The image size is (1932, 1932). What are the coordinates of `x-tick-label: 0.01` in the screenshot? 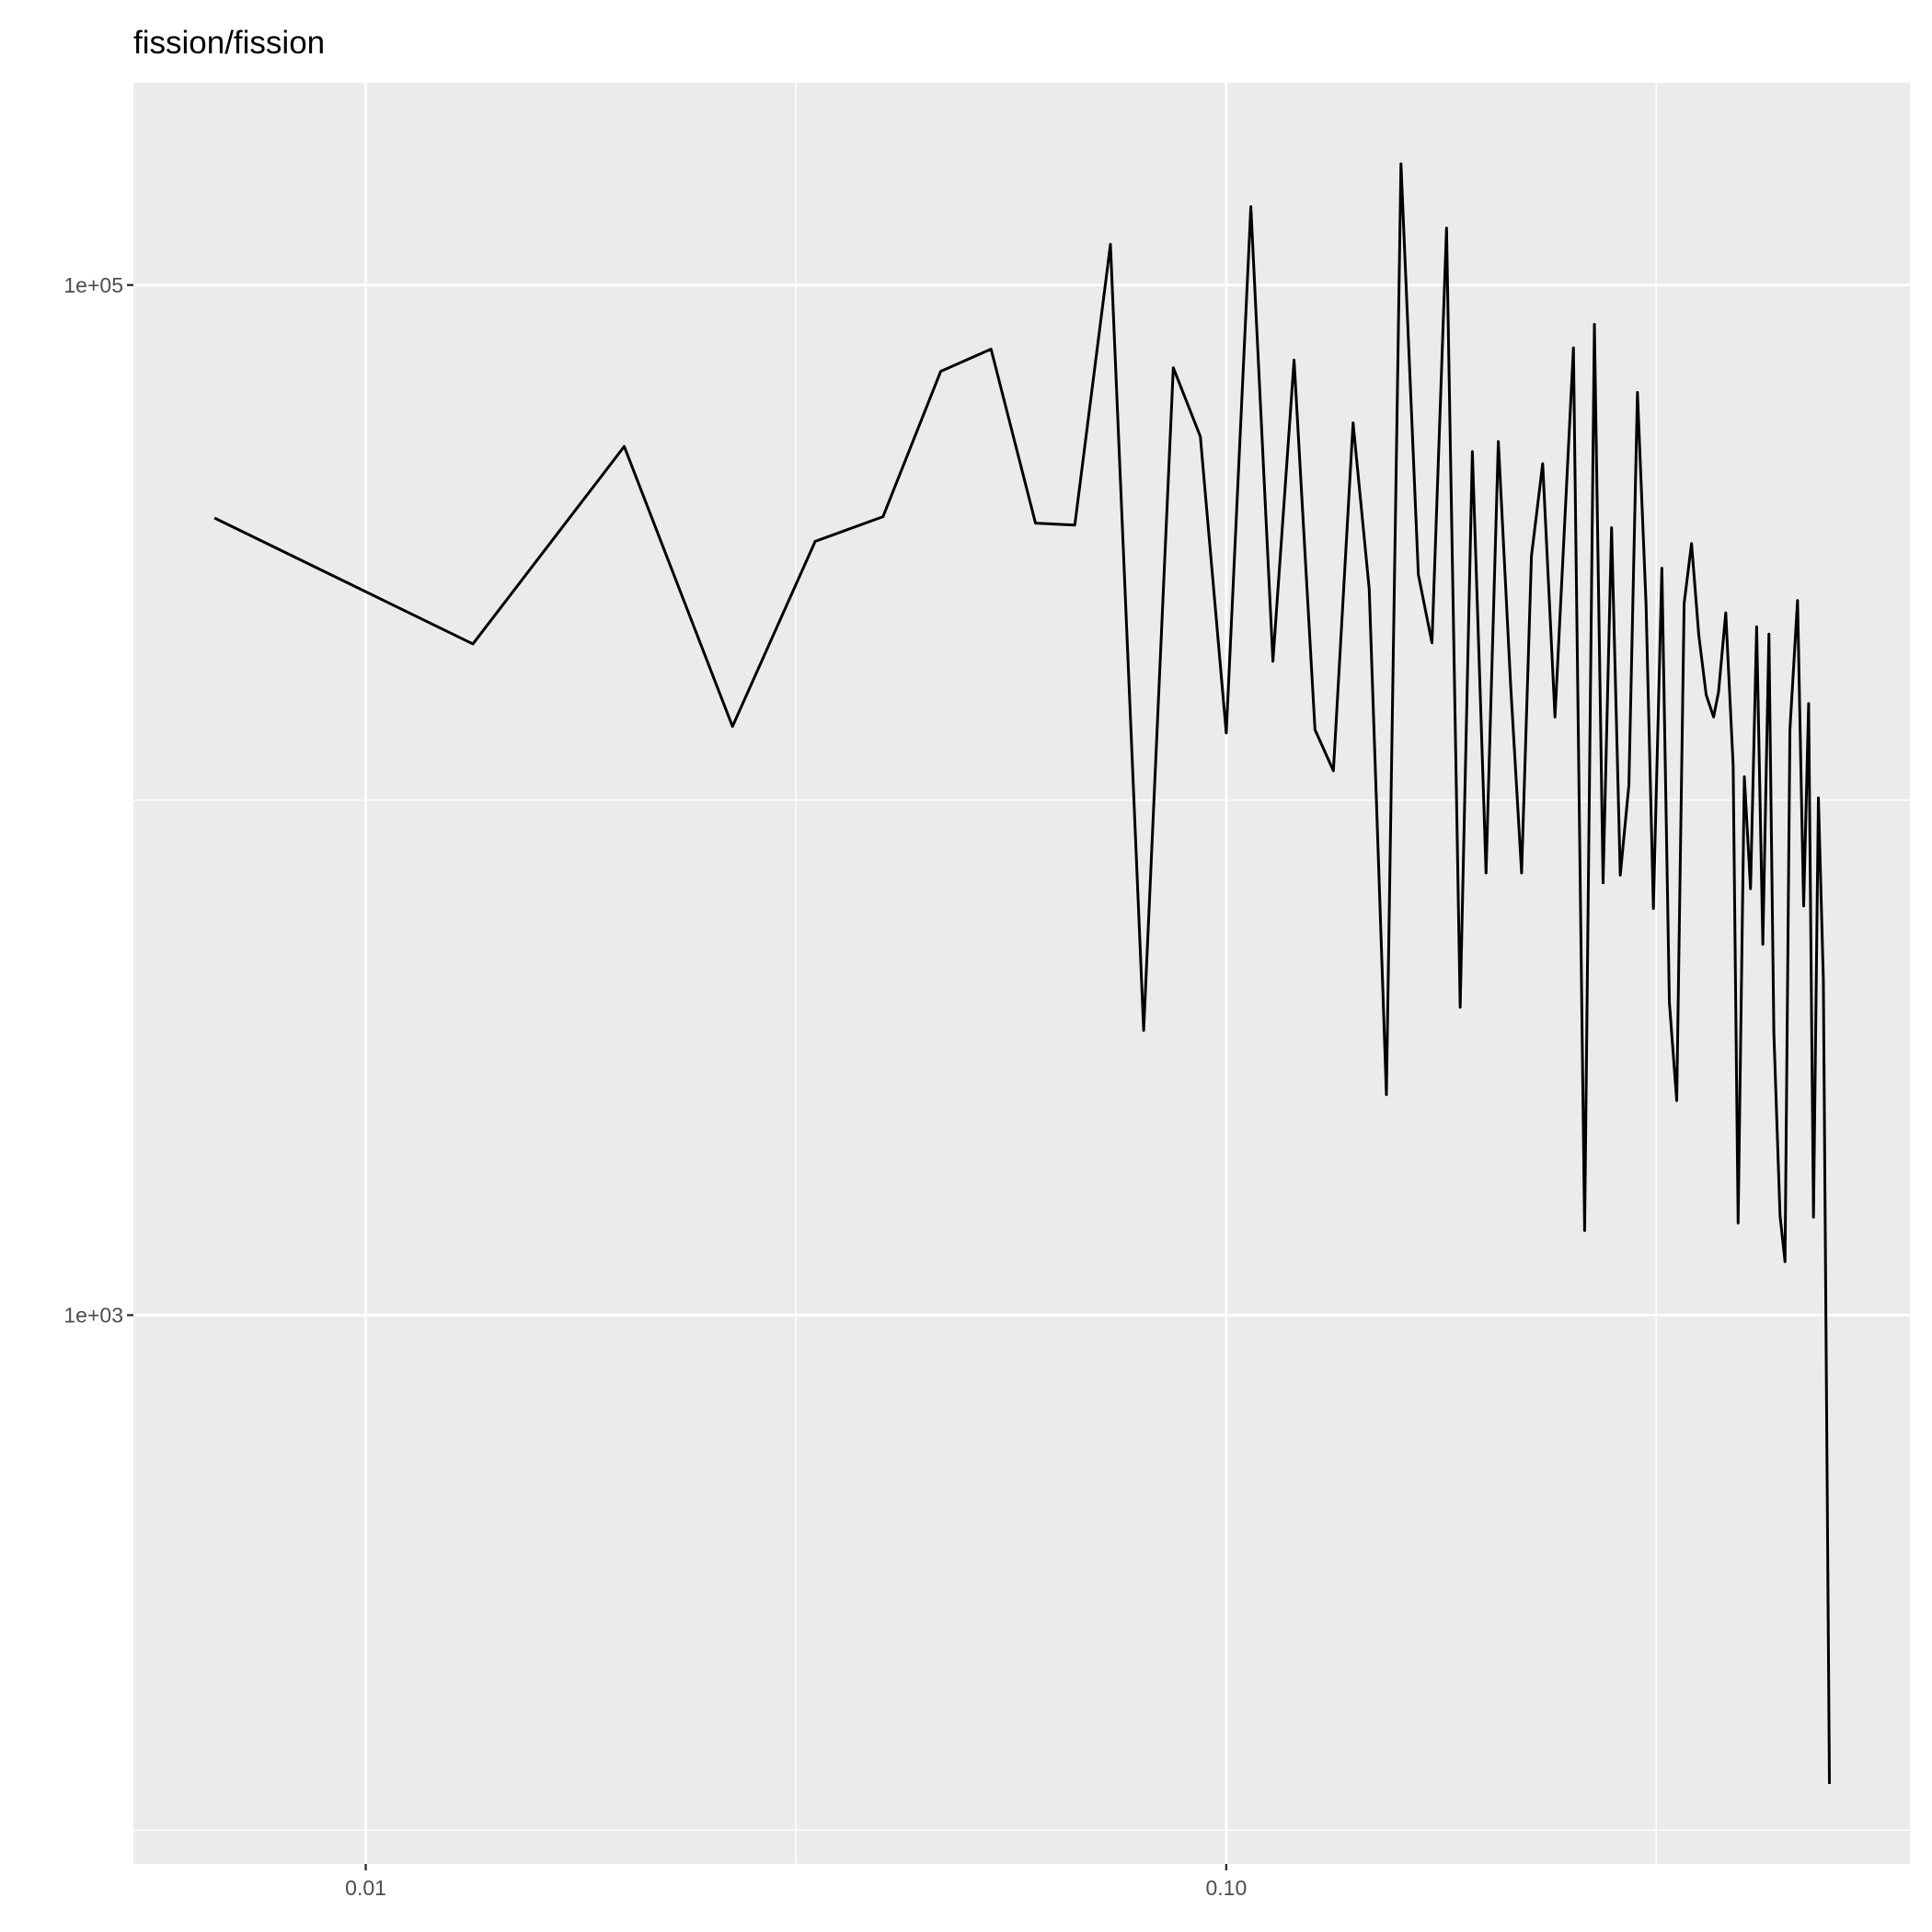 It's located at (365, 1888).